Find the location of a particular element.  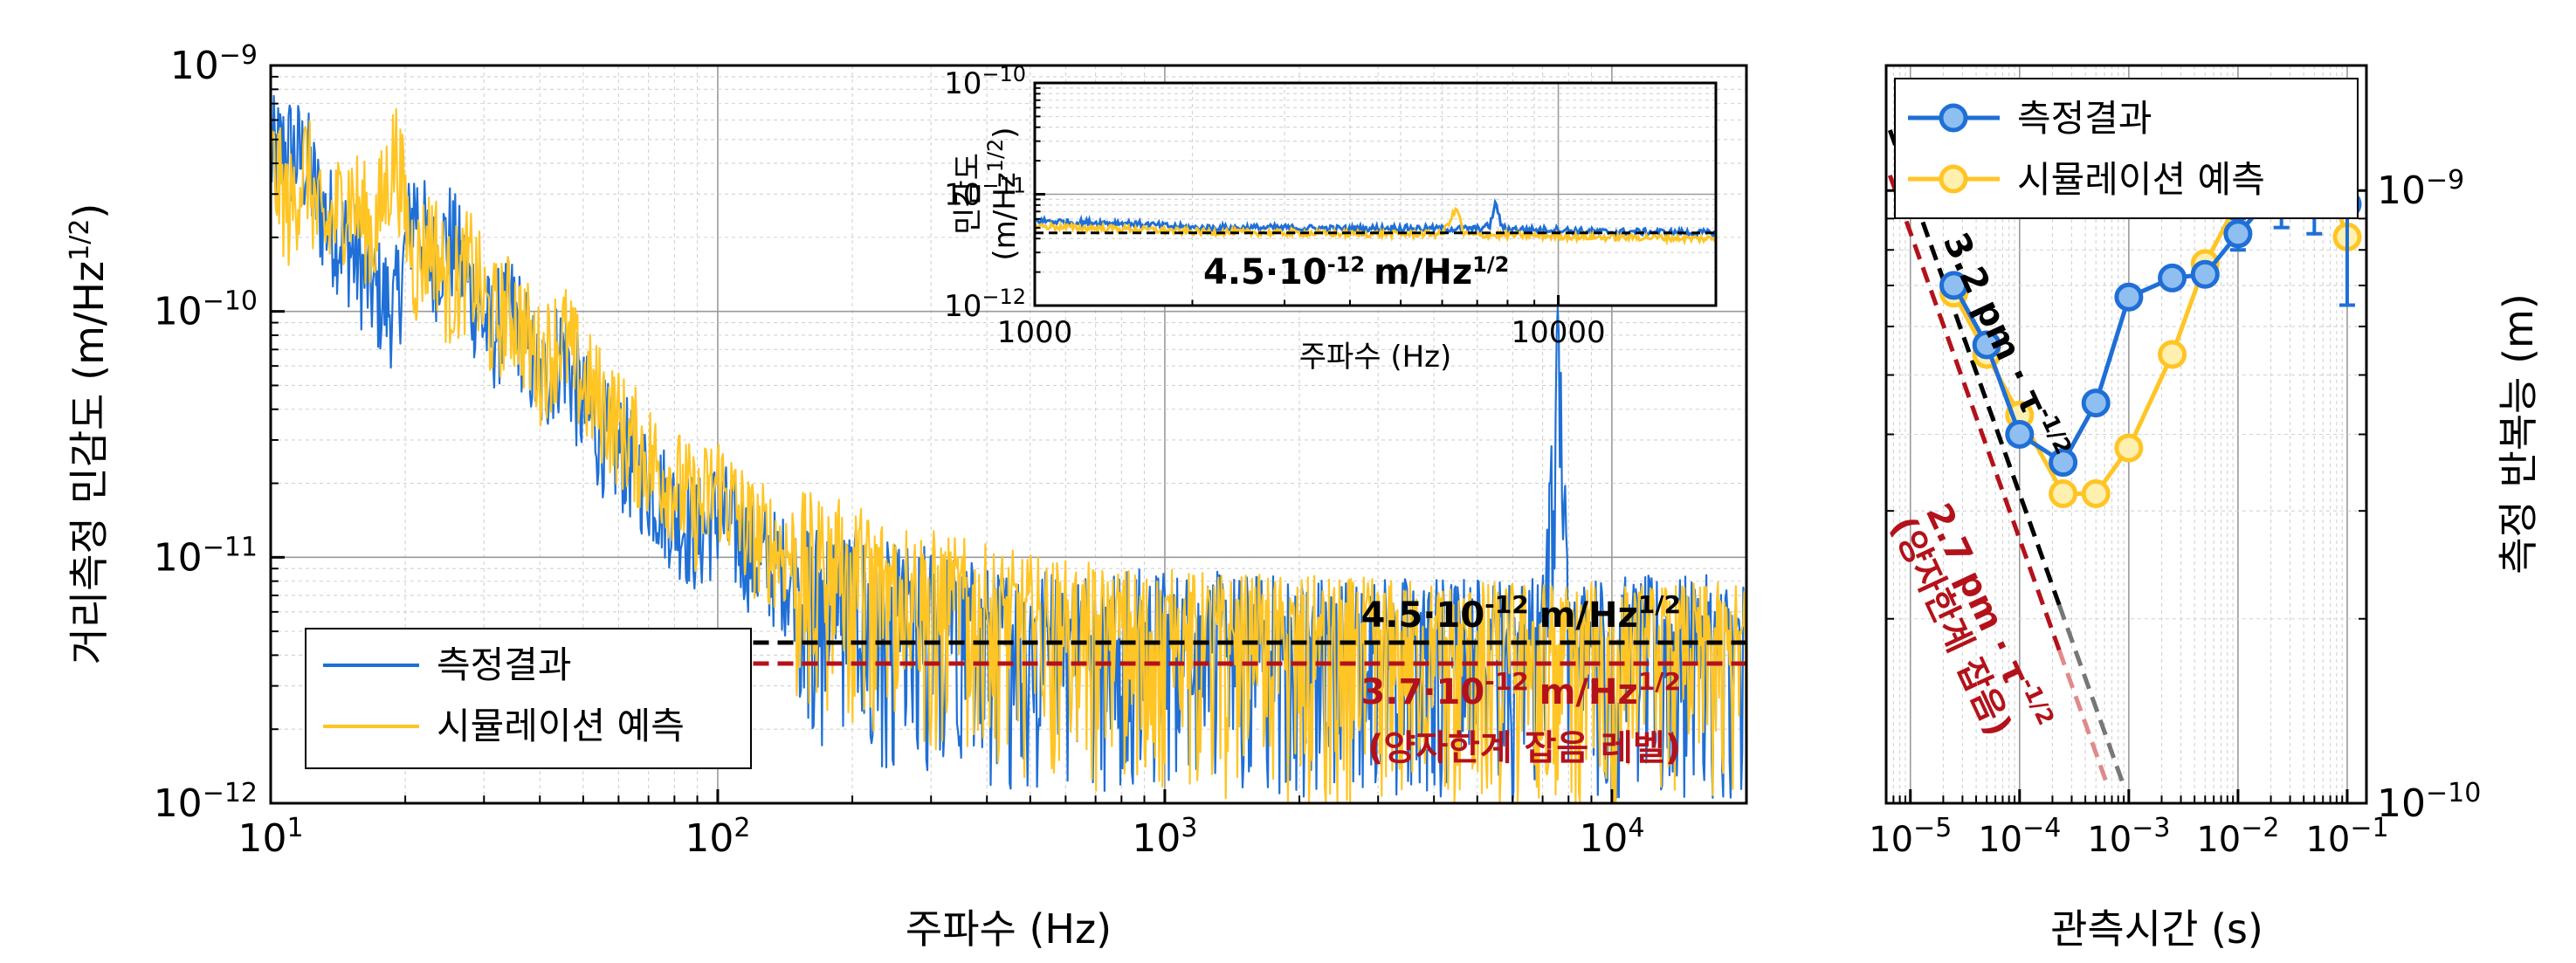

ref-line-label-red: 3.7·10-12 m/Hz1/2 is located at coordinates (1520, 690).